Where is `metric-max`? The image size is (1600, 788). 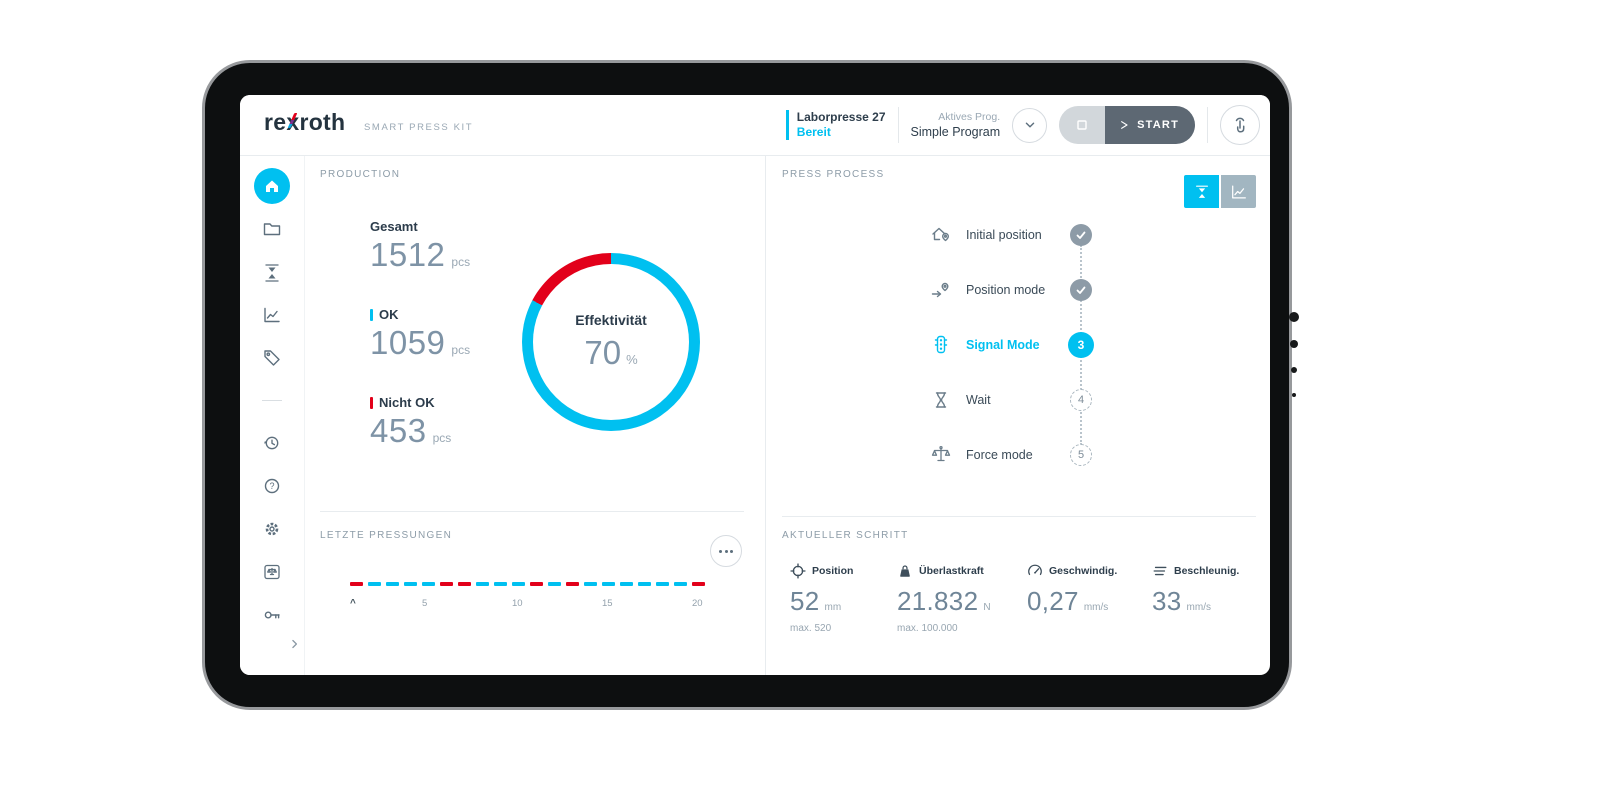
metric-max is located at coordinates (1195, 629).